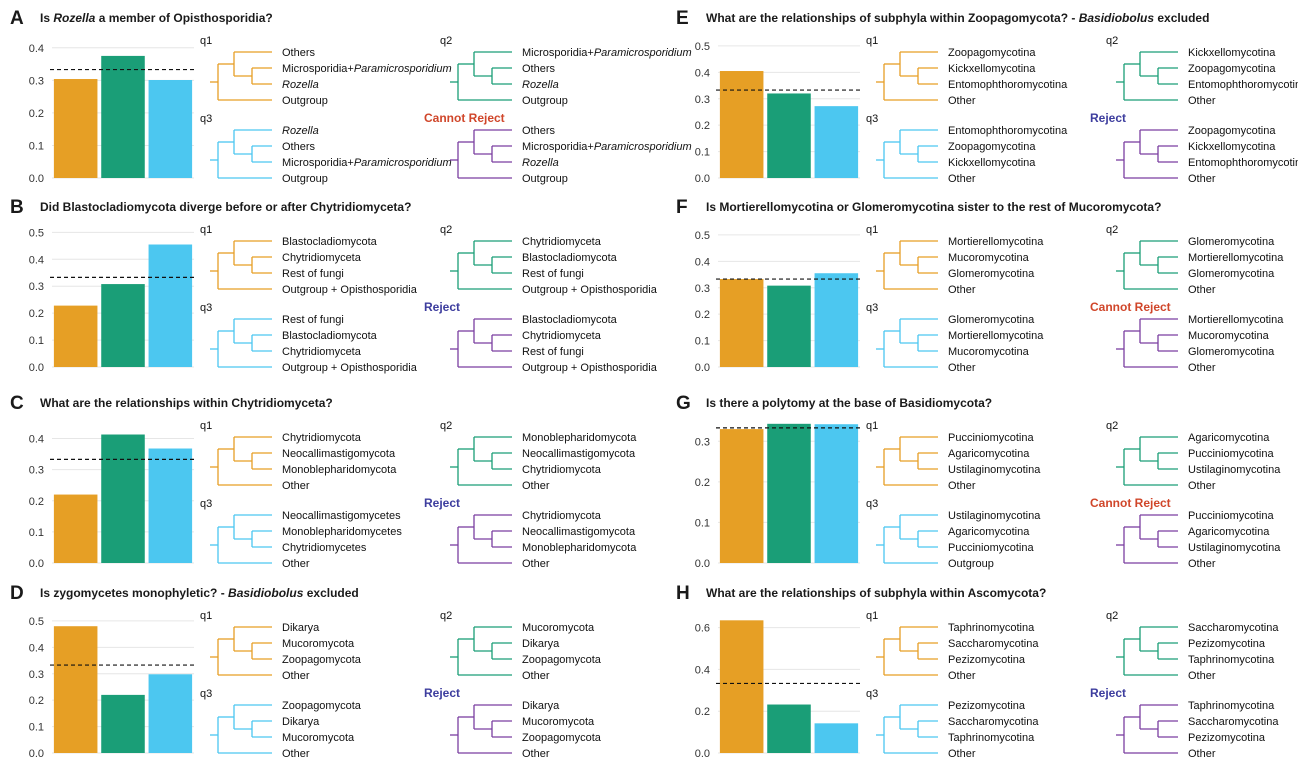  I want to click on leaf-label: Outgroup + Opisthosporidia, so click(350, 290).